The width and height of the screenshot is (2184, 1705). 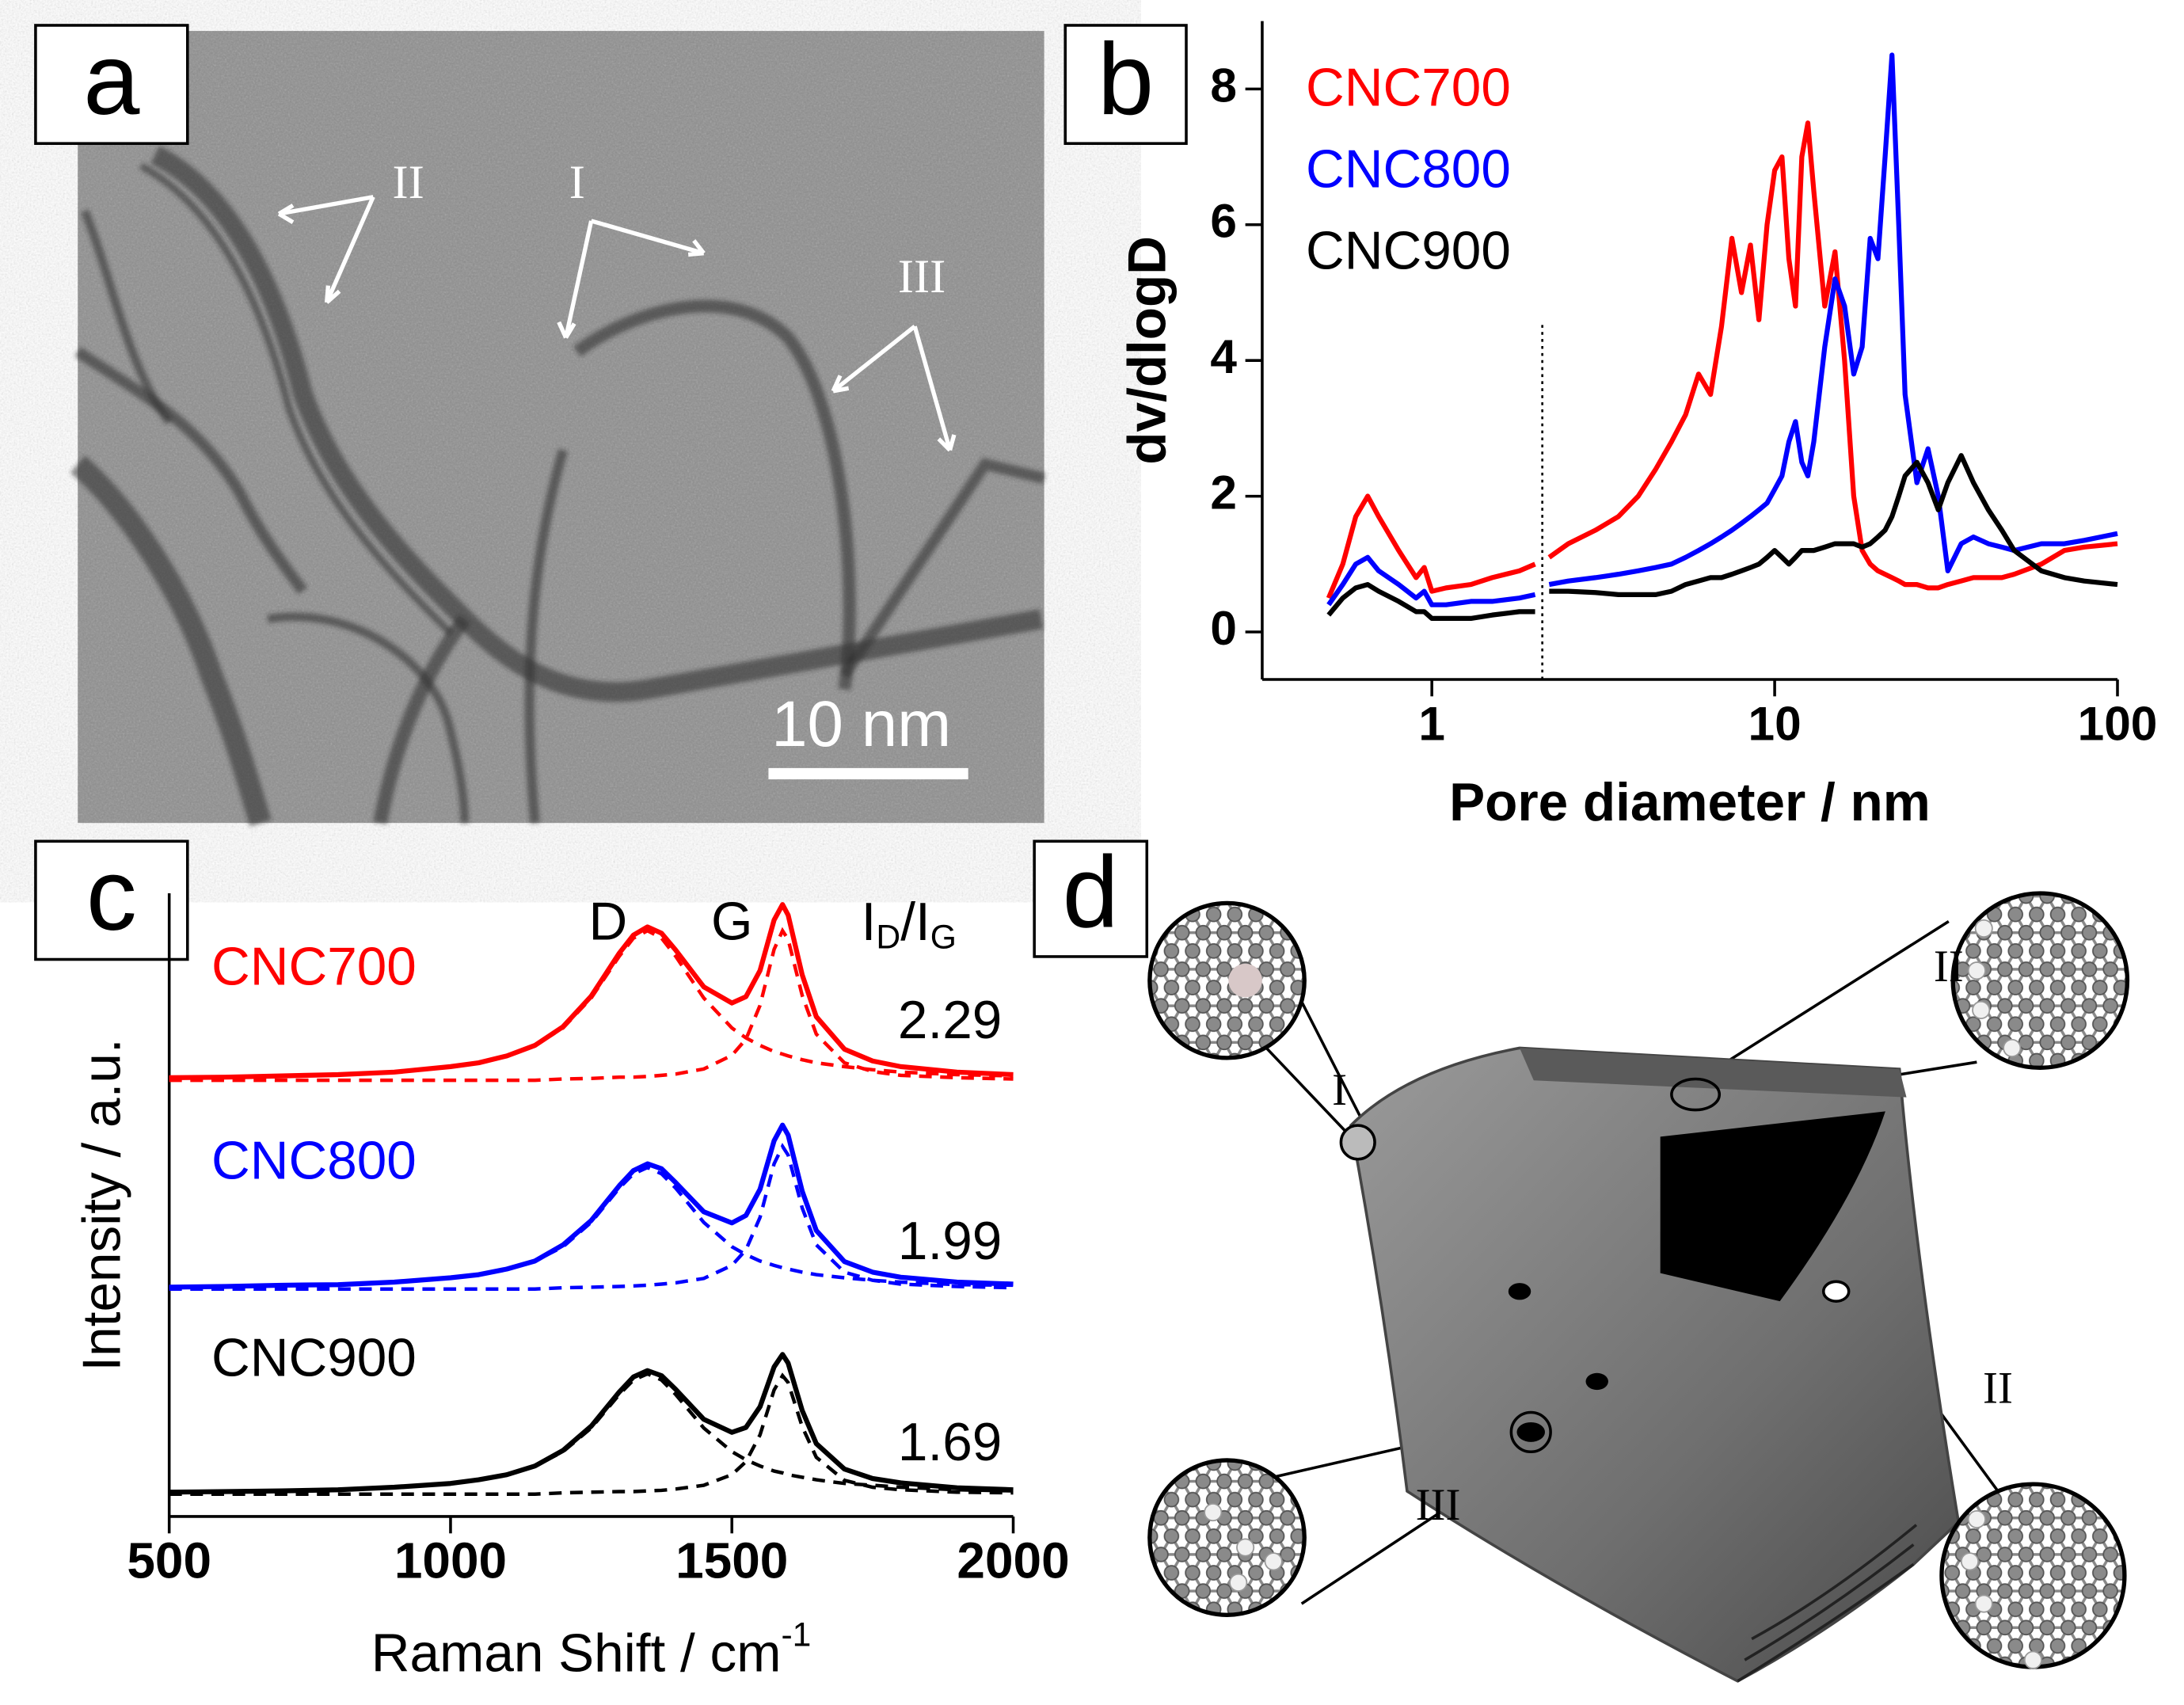 What do you see at coordinates (1147, 350) in the screenshot?
I see `y-axis-label: dv/dlogD` at bounding box center [1147, 350].